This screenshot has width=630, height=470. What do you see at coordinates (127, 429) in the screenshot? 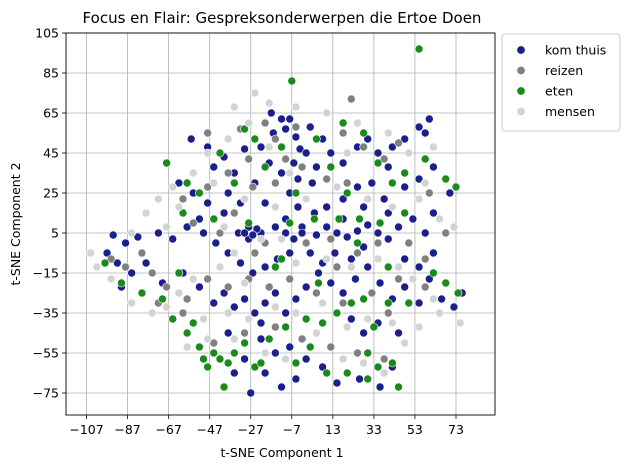
I see `x-tick-label: −87` at bounding box center [127, 429].